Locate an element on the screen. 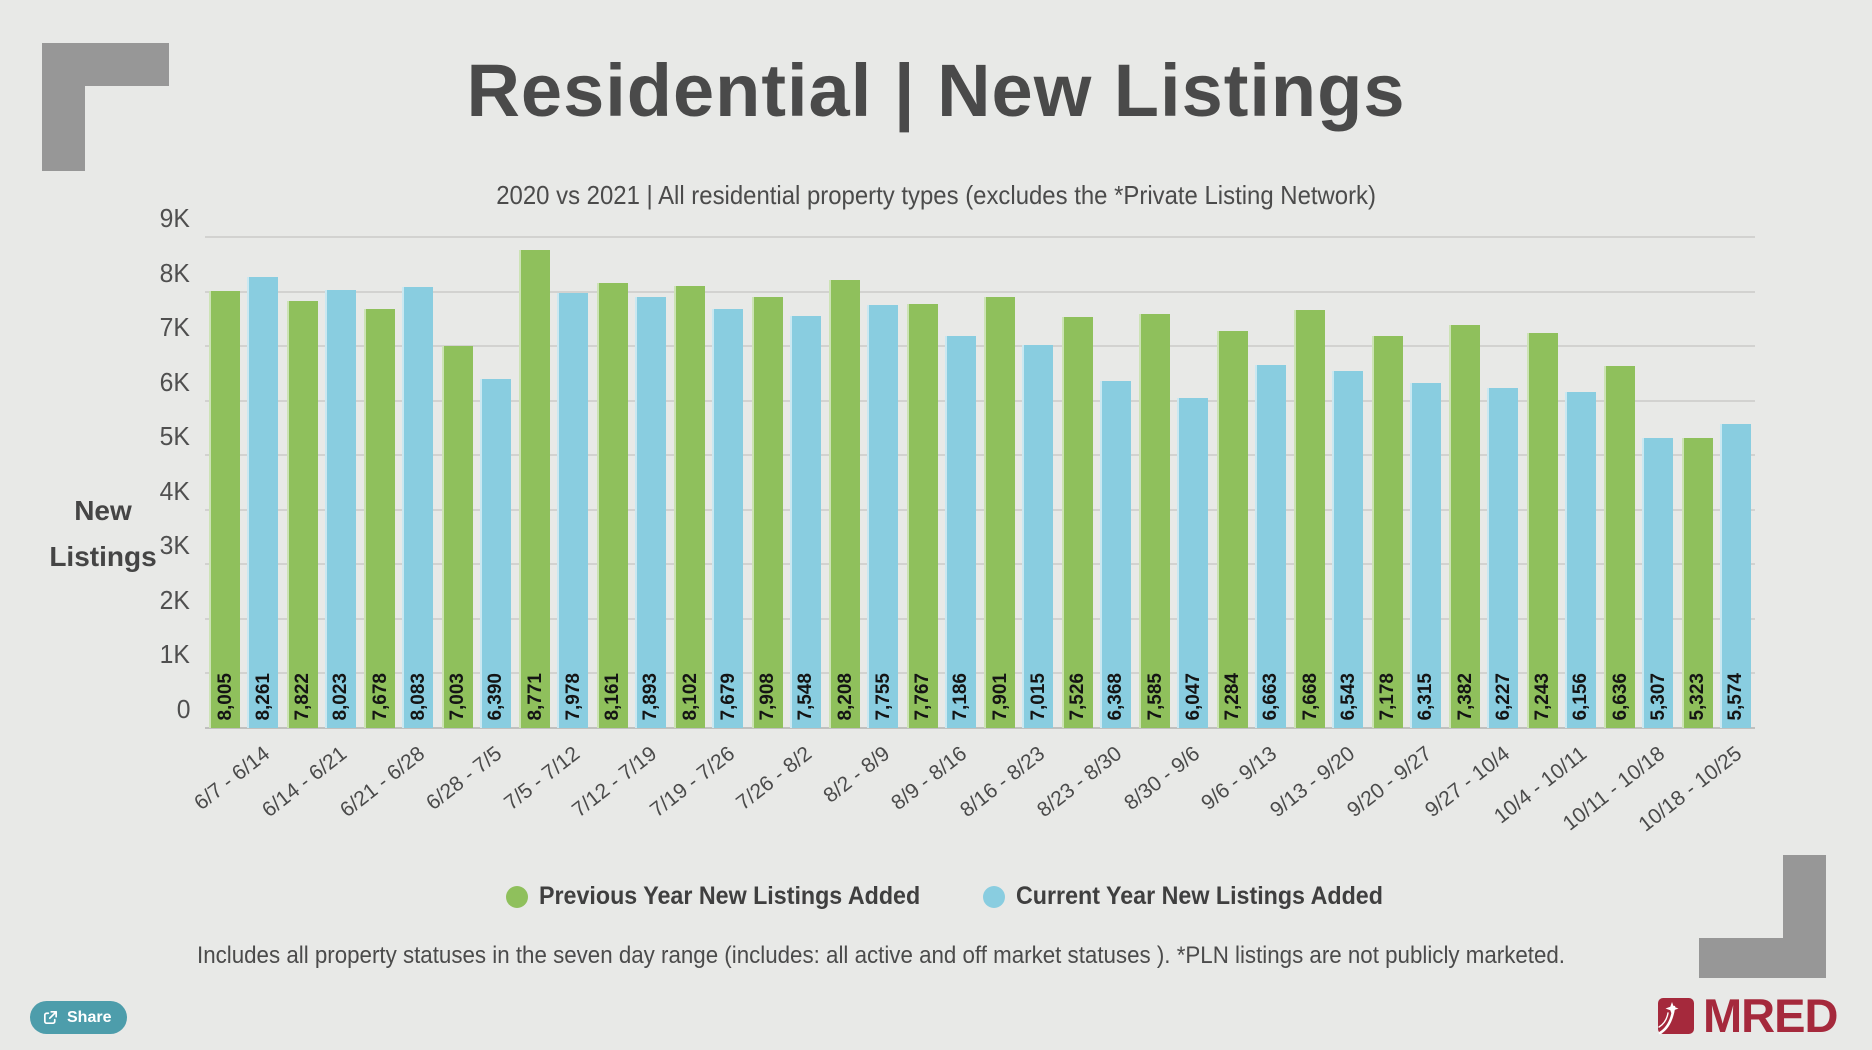 The image size is (1872, 1050). bar-value-label: 7,382 is located at coordinates (1465, 697).